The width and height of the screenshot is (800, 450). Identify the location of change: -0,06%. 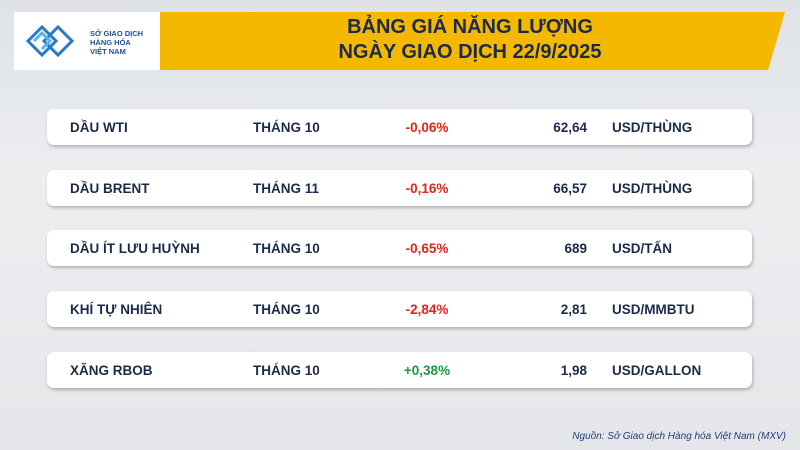
(427, 127).